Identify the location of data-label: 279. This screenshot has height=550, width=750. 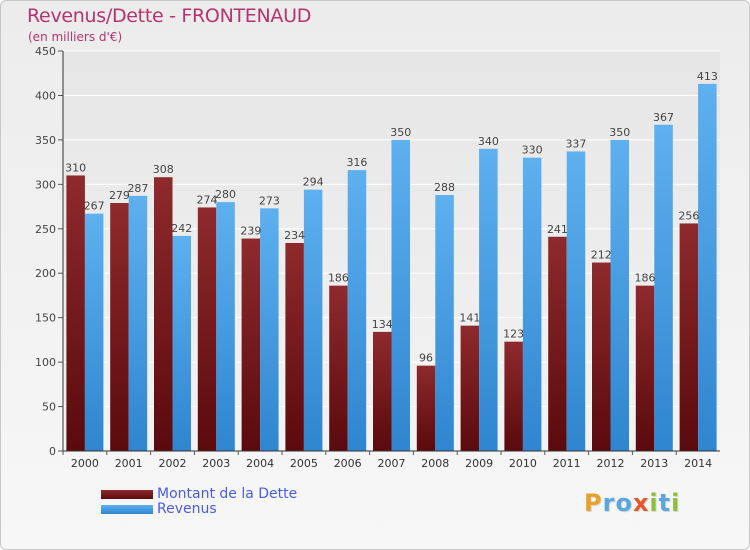
(119, 195).